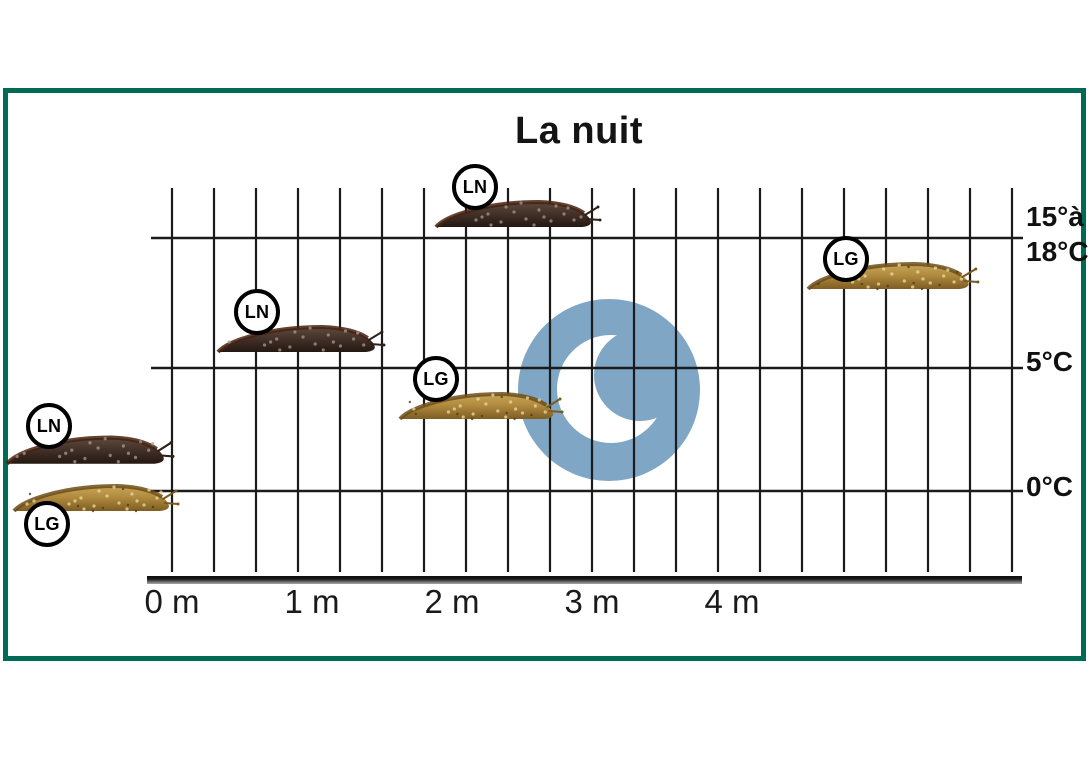  What do you see at coordinates (609, 390) in the screenshot?
I see `crescent-moon-icon` at bounding box center [609, 390].